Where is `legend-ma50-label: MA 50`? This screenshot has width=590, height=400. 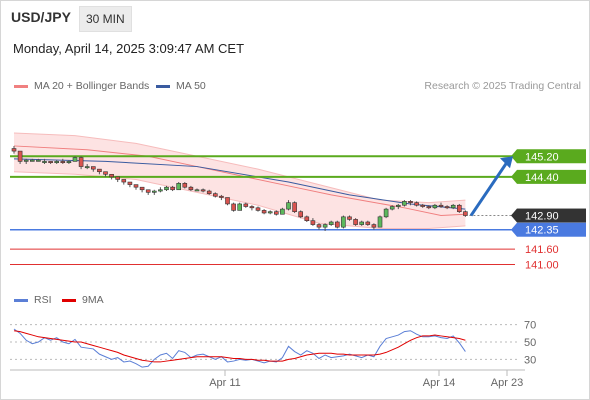
legend-ma50-label: MA 50 is located at coordinates (191, 86).